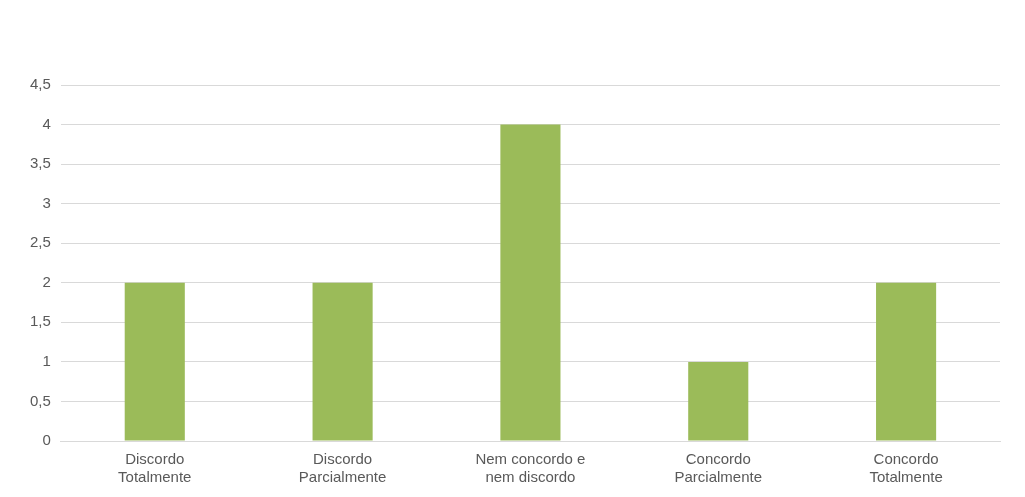  Describe the element at coordinates (40, 400) in the screenshot. I see `y-tick-label: 0,5` at that location.